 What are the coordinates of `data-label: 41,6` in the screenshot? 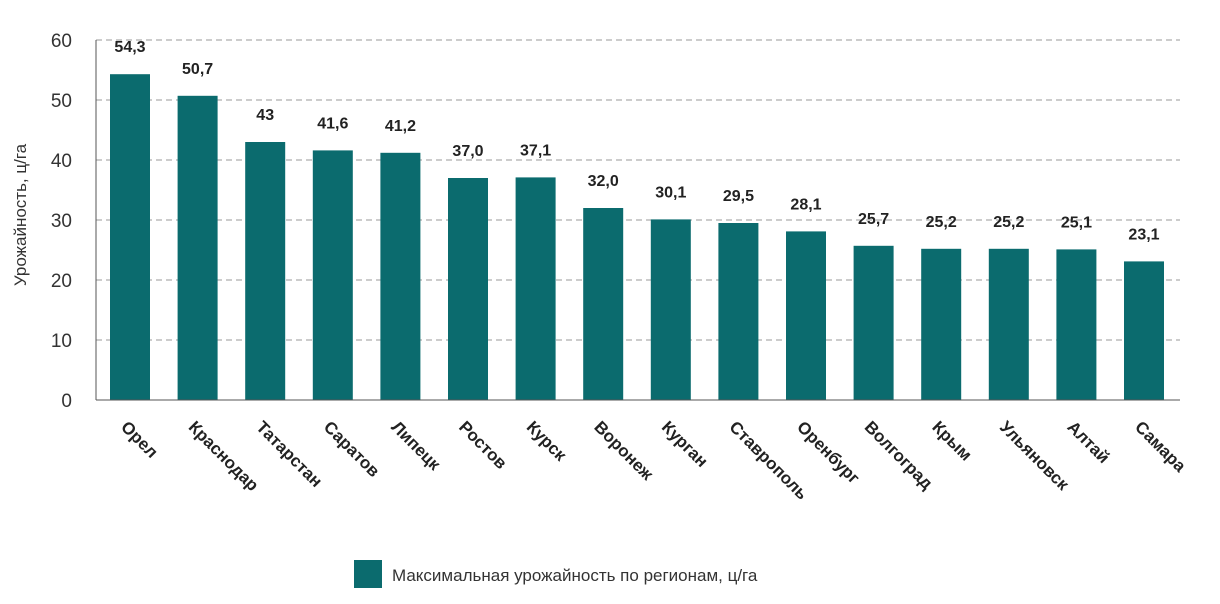 It's located at (332, 123).